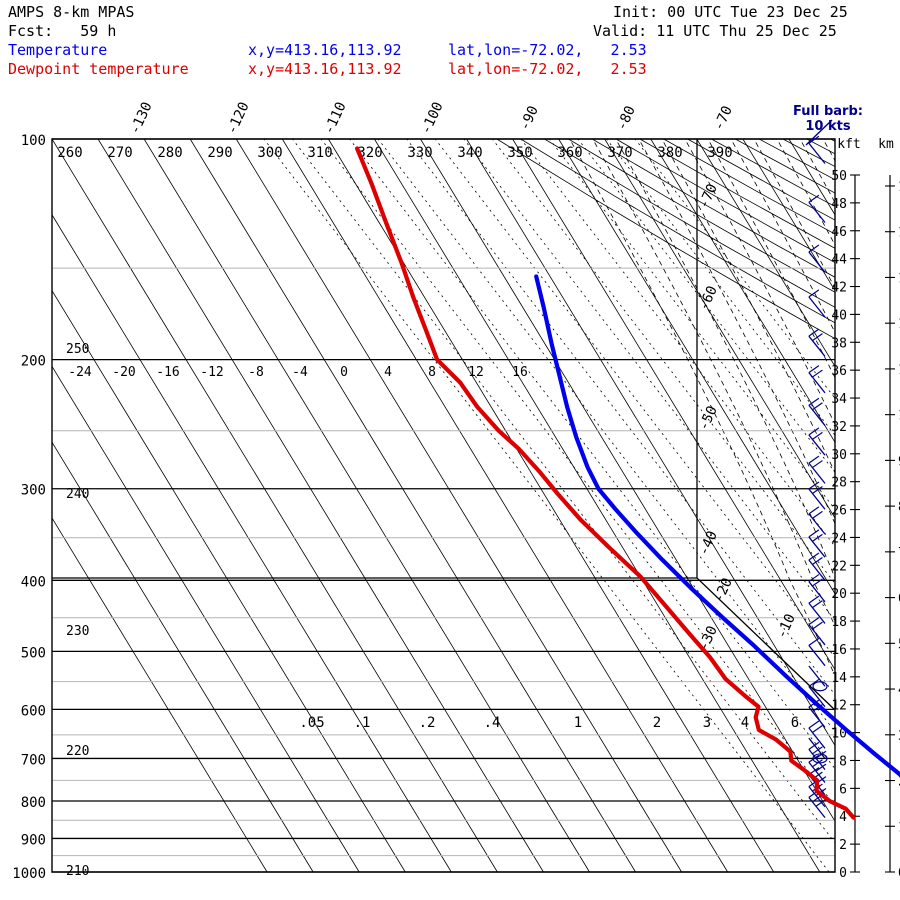  I want to click on svg-text: 100, so click(33, 141).